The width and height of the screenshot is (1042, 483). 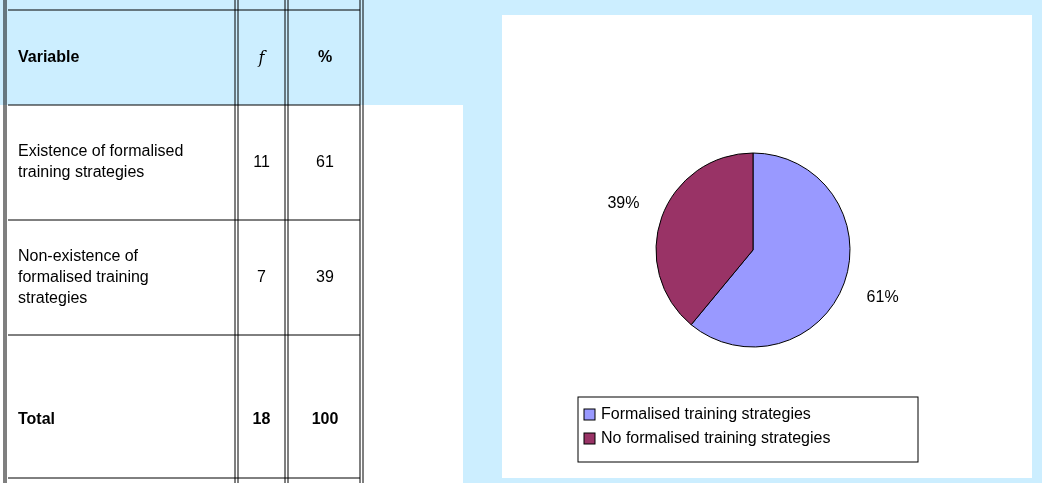 I want to click on text: f, so click(x=262, y=57).